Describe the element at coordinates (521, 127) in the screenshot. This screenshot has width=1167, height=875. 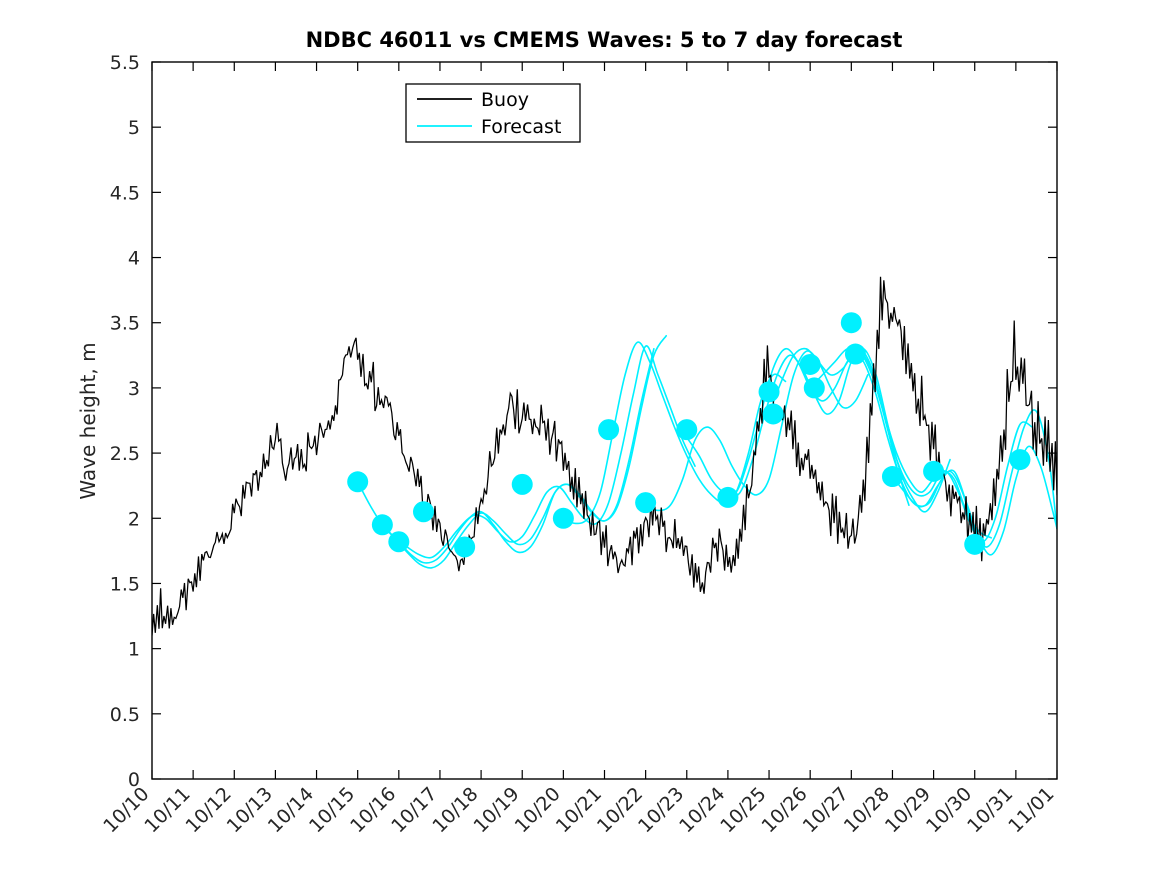
I see `legend-label-forecast: Forecast` at that location.